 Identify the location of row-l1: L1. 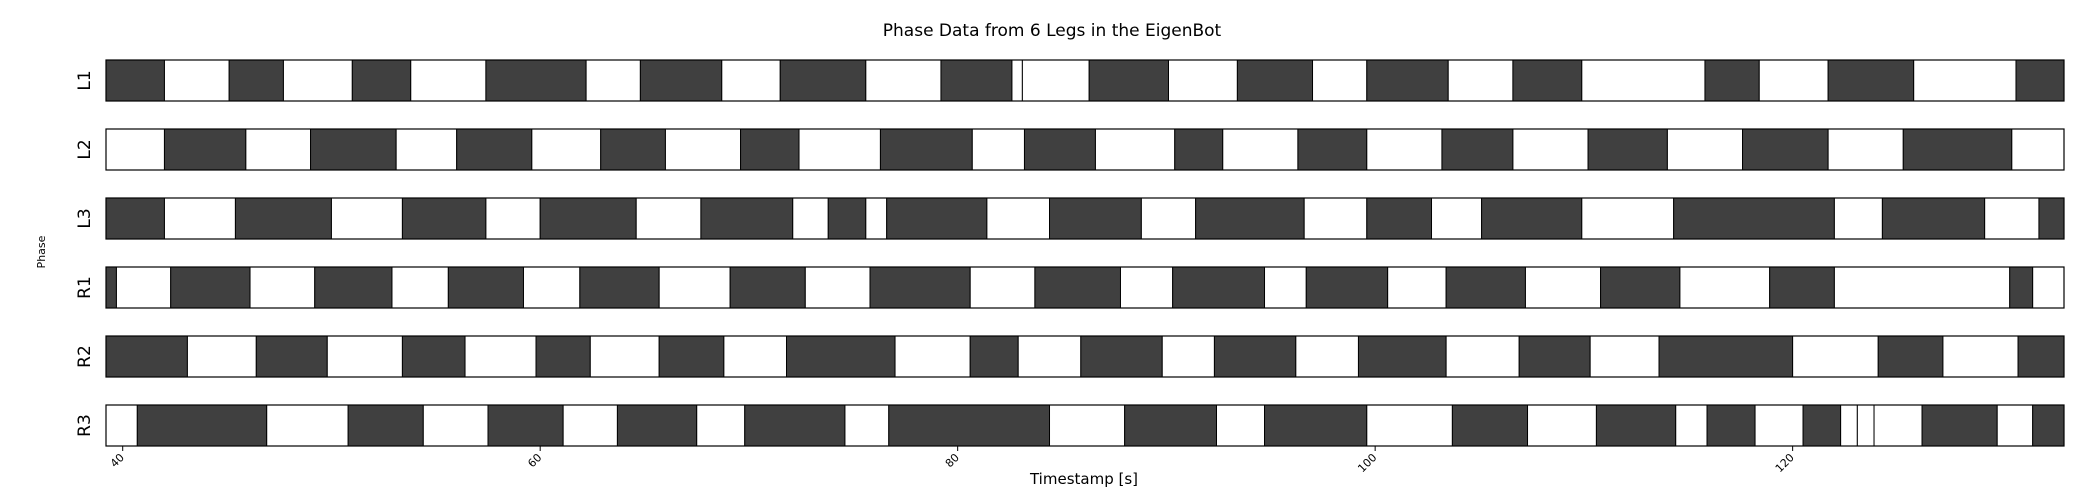
(1070, 80).